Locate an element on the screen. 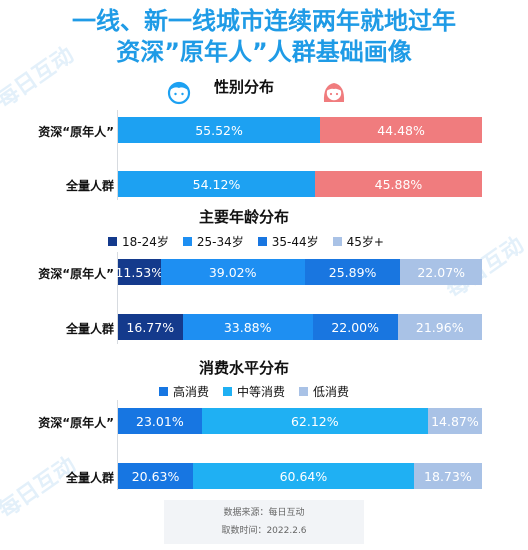 The height and width of the screenshot is (550, 528). bar-segment: 54.12% is located at coordinates (216, 184).